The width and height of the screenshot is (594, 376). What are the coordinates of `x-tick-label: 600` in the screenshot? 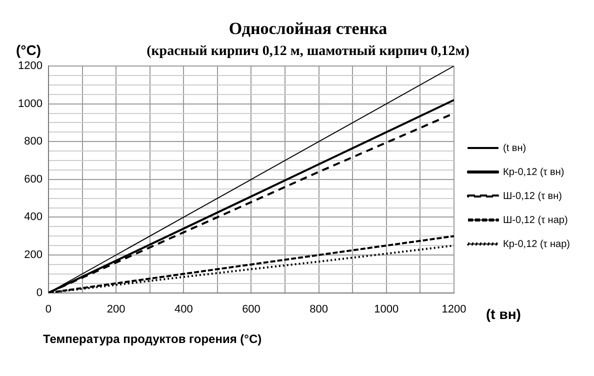 It's located at (251, 309).